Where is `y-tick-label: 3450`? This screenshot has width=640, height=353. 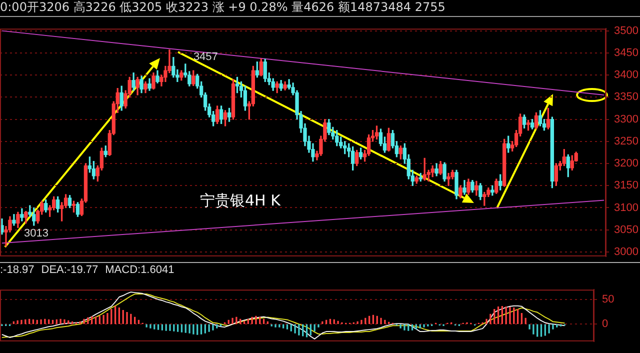 y-tick-label: 3450 is located at coordinates (626, 52).